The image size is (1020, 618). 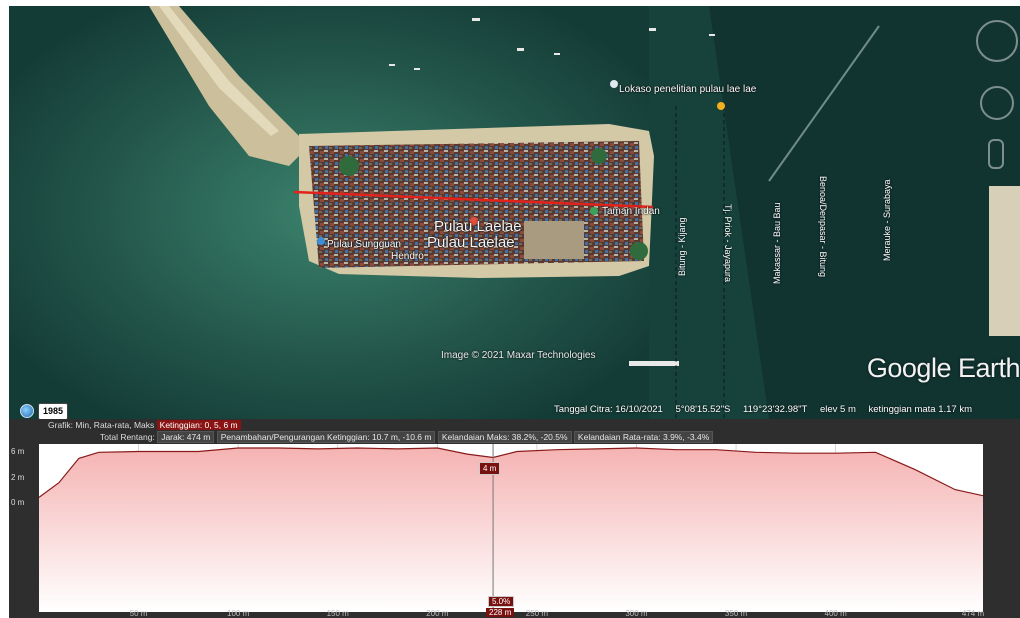 I want to click on globe-icon, so click(x=27, y=411).